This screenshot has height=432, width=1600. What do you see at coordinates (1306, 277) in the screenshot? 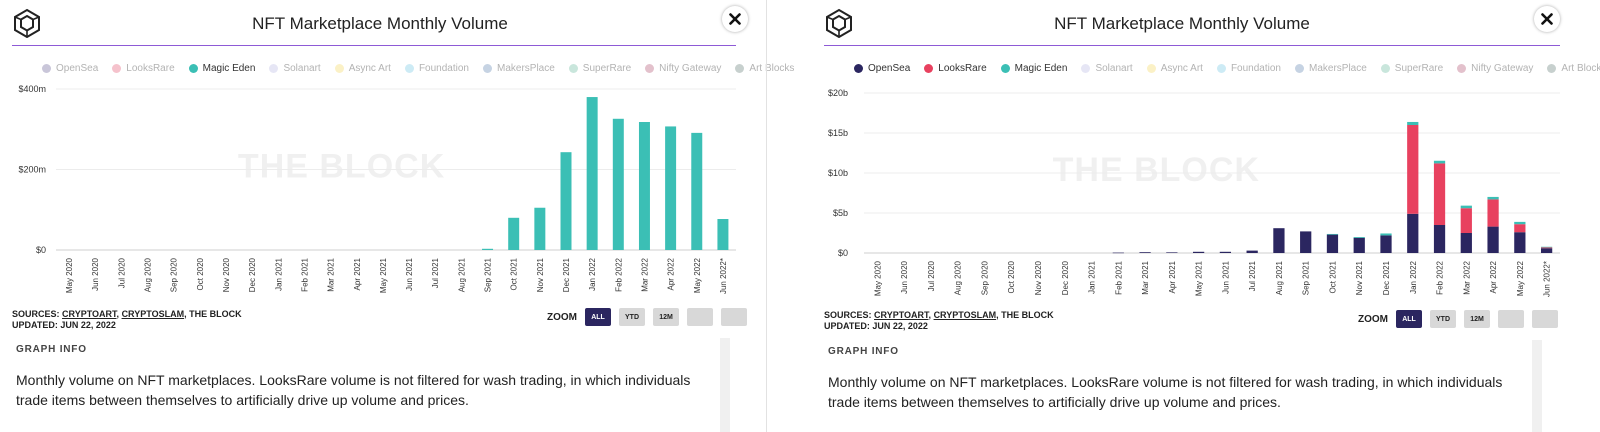
I see `x-tick-label: Sep 2021` at bounding box center [1306, 277].